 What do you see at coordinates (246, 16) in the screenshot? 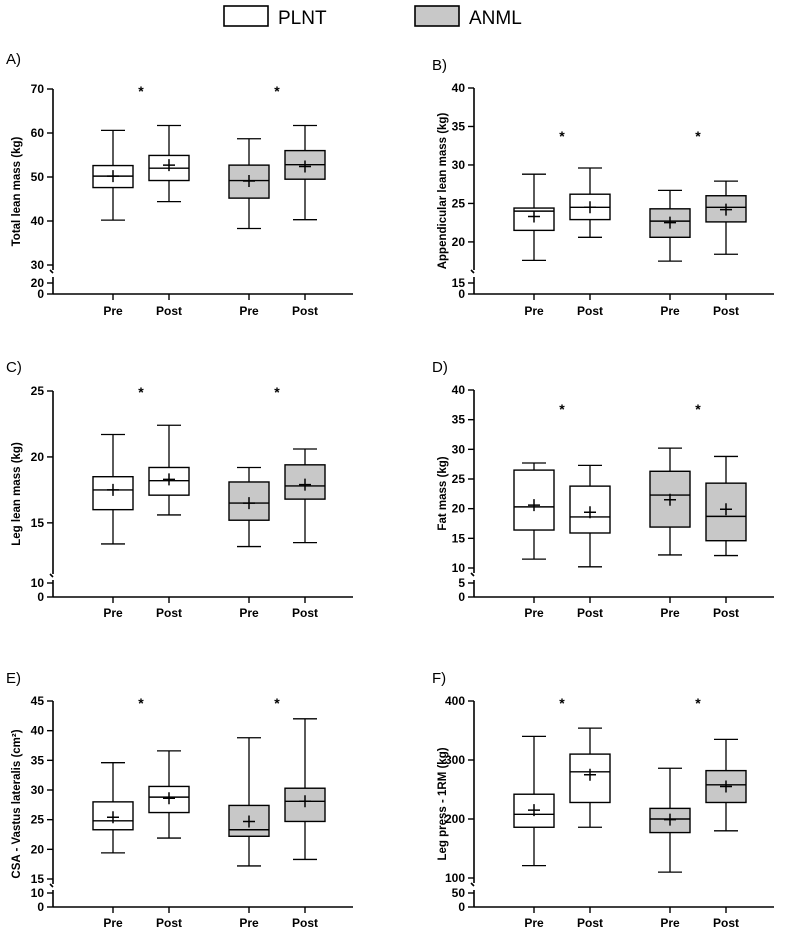
I see `legend-swatch-plnt` at bounding box center [246, 16].